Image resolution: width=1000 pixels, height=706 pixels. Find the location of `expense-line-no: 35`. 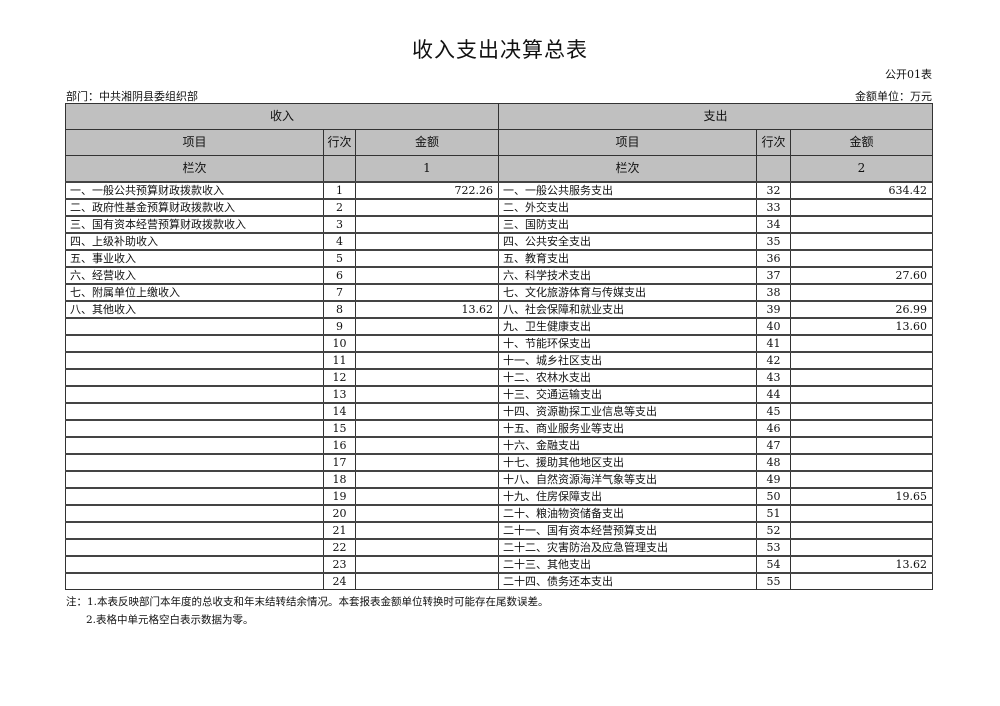

expense-line-no: 35 is located at coordinates (773, 241).